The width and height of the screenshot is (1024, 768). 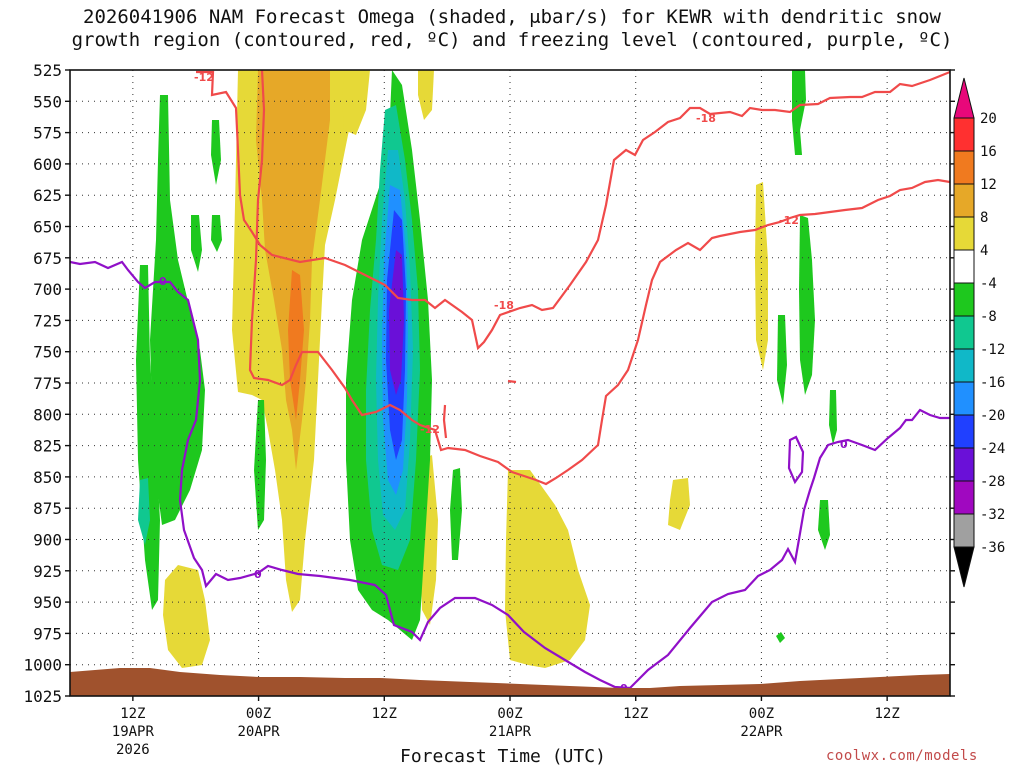 I want to click on y-tick-label: 600, so click(x=47, y=164).